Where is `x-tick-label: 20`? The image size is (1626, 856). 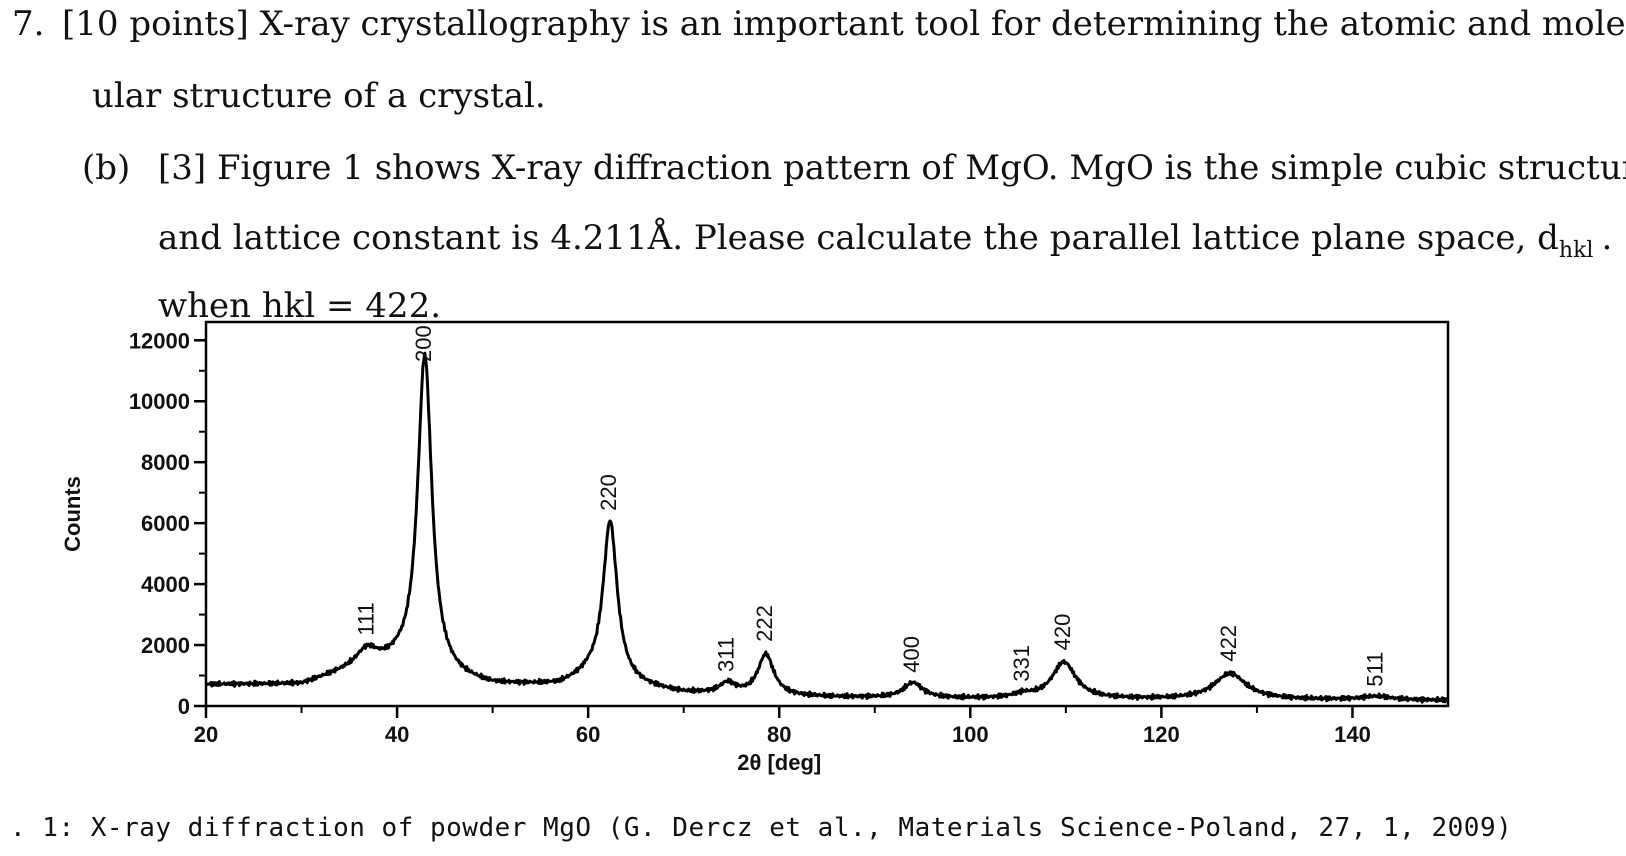
x-tick-label: 20 is located at coordinates (206, 734).